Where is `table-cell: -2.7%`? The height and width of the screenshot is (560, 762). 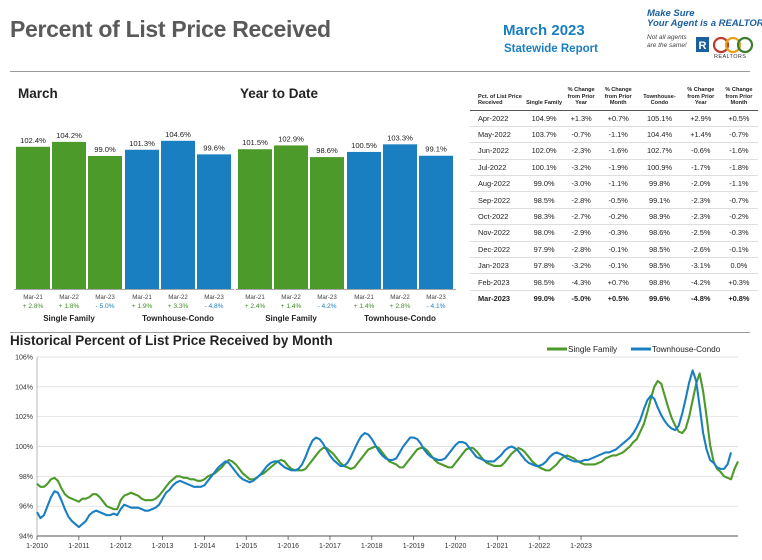 table-cell: -2.7% is located at coordinates (581, 217).